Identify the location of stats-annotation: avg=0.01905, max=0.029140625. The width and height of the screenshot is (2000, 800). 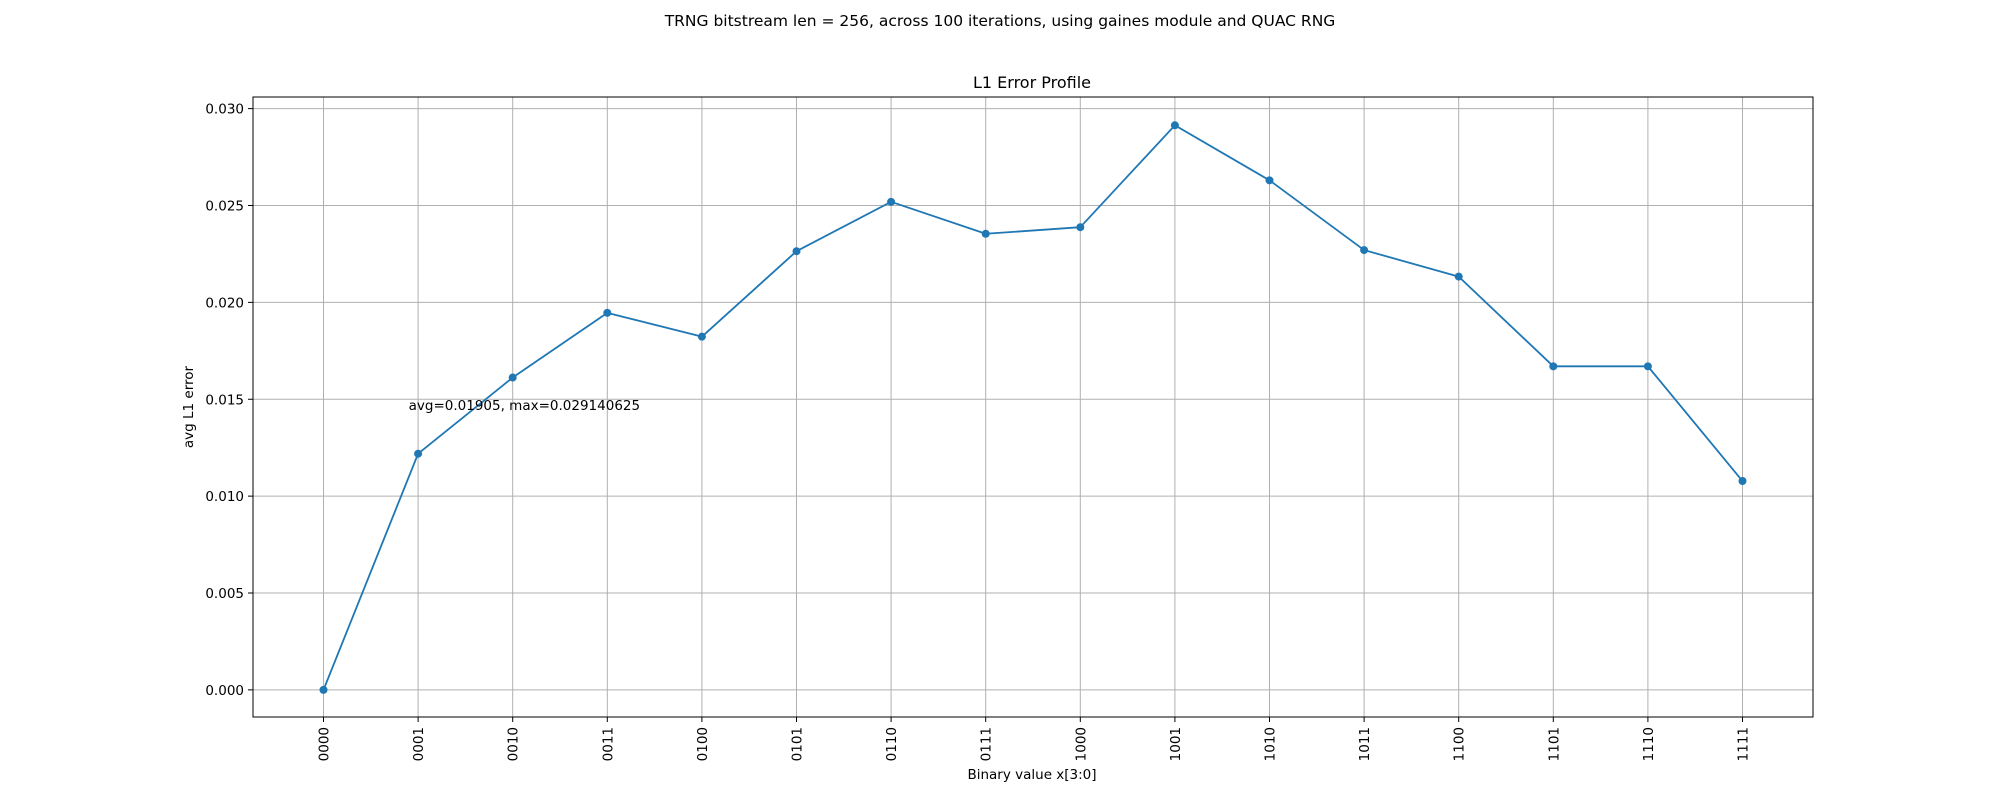
(524, 406).